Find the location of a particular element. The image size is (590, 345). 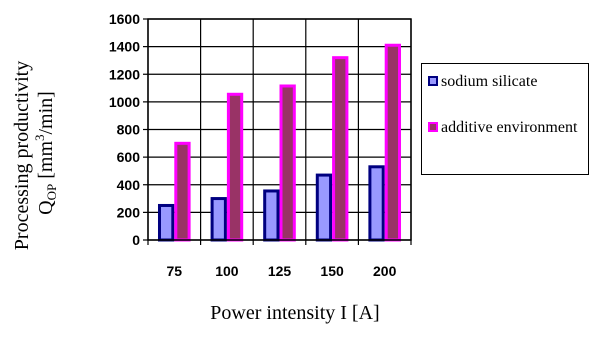

x-tick-label: 75 is located at coordinates (175, 271).